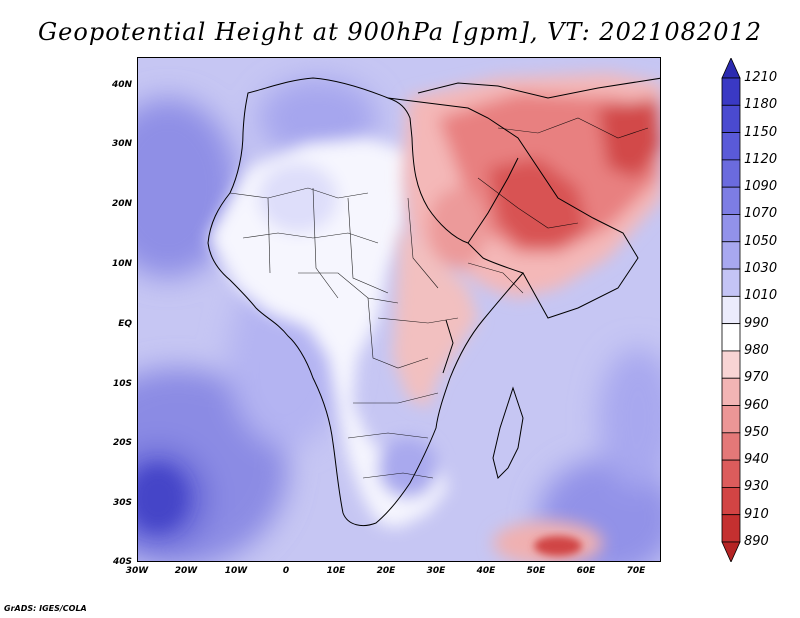 Image resolution: width=800 pixels, height=618 pixels. What do you see at coordinates (125, 324) in the screenshot?
I see `lat-tick-label: EQ` at bounding box center [125, 324].